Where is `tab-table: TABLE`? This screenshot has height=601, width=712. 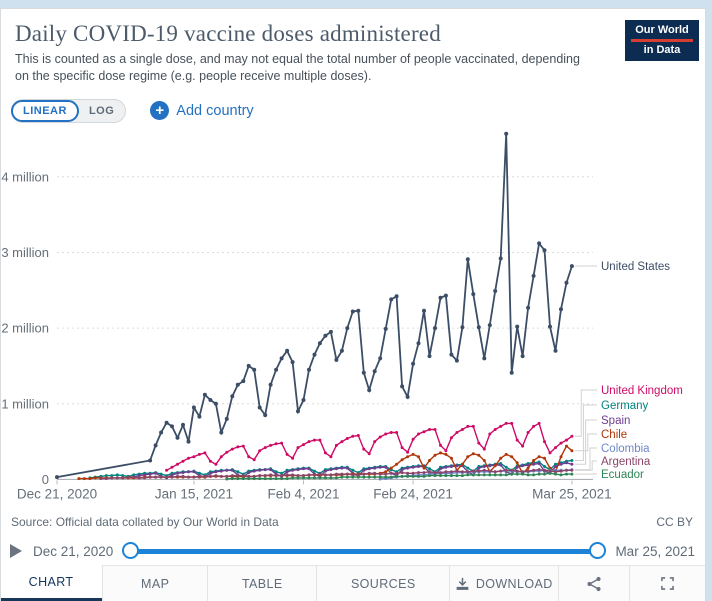
tab-table: TABLE is located at coordinates (261, 583).